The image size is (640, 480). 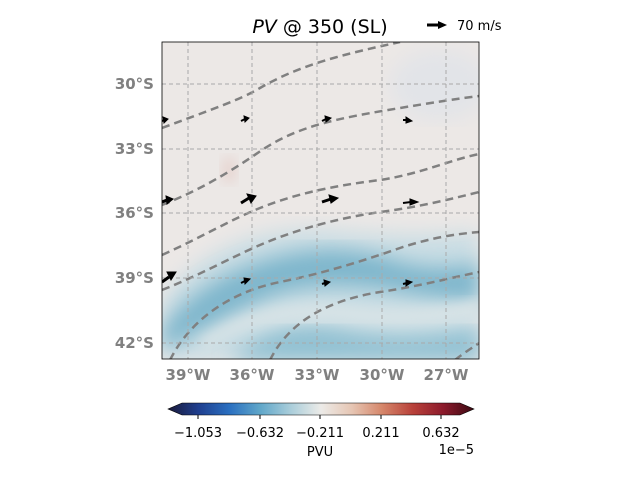 I want to click on lon-label: 39°W, so click(x=188, y=375).